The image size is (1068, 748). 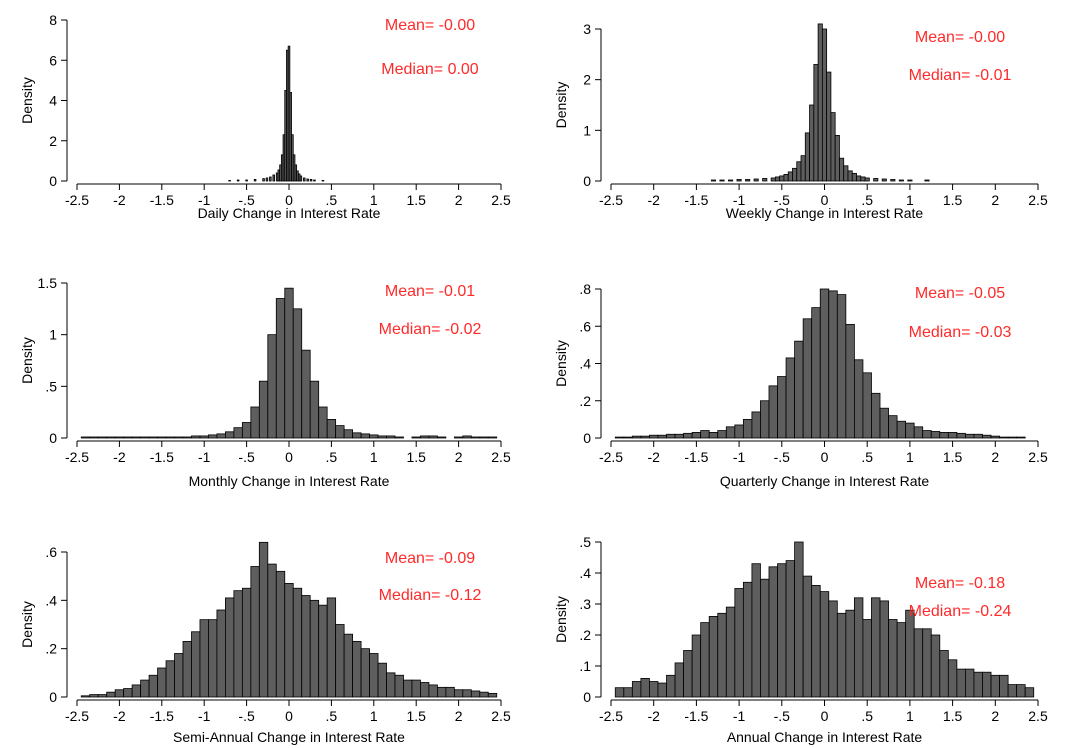 I want to click on y-tick-label: 0, so click(x=53, y=438).